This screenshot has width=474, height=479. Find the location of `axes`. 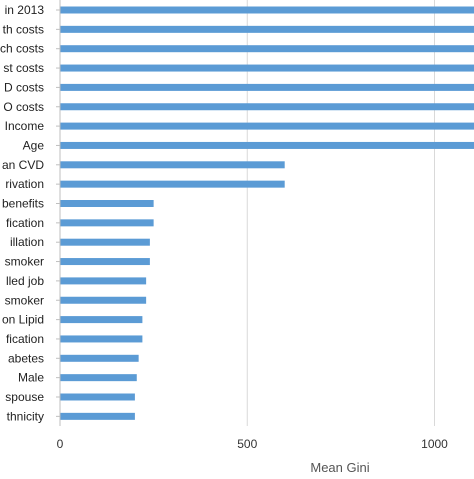

axes is located at coordinates (58, 213).